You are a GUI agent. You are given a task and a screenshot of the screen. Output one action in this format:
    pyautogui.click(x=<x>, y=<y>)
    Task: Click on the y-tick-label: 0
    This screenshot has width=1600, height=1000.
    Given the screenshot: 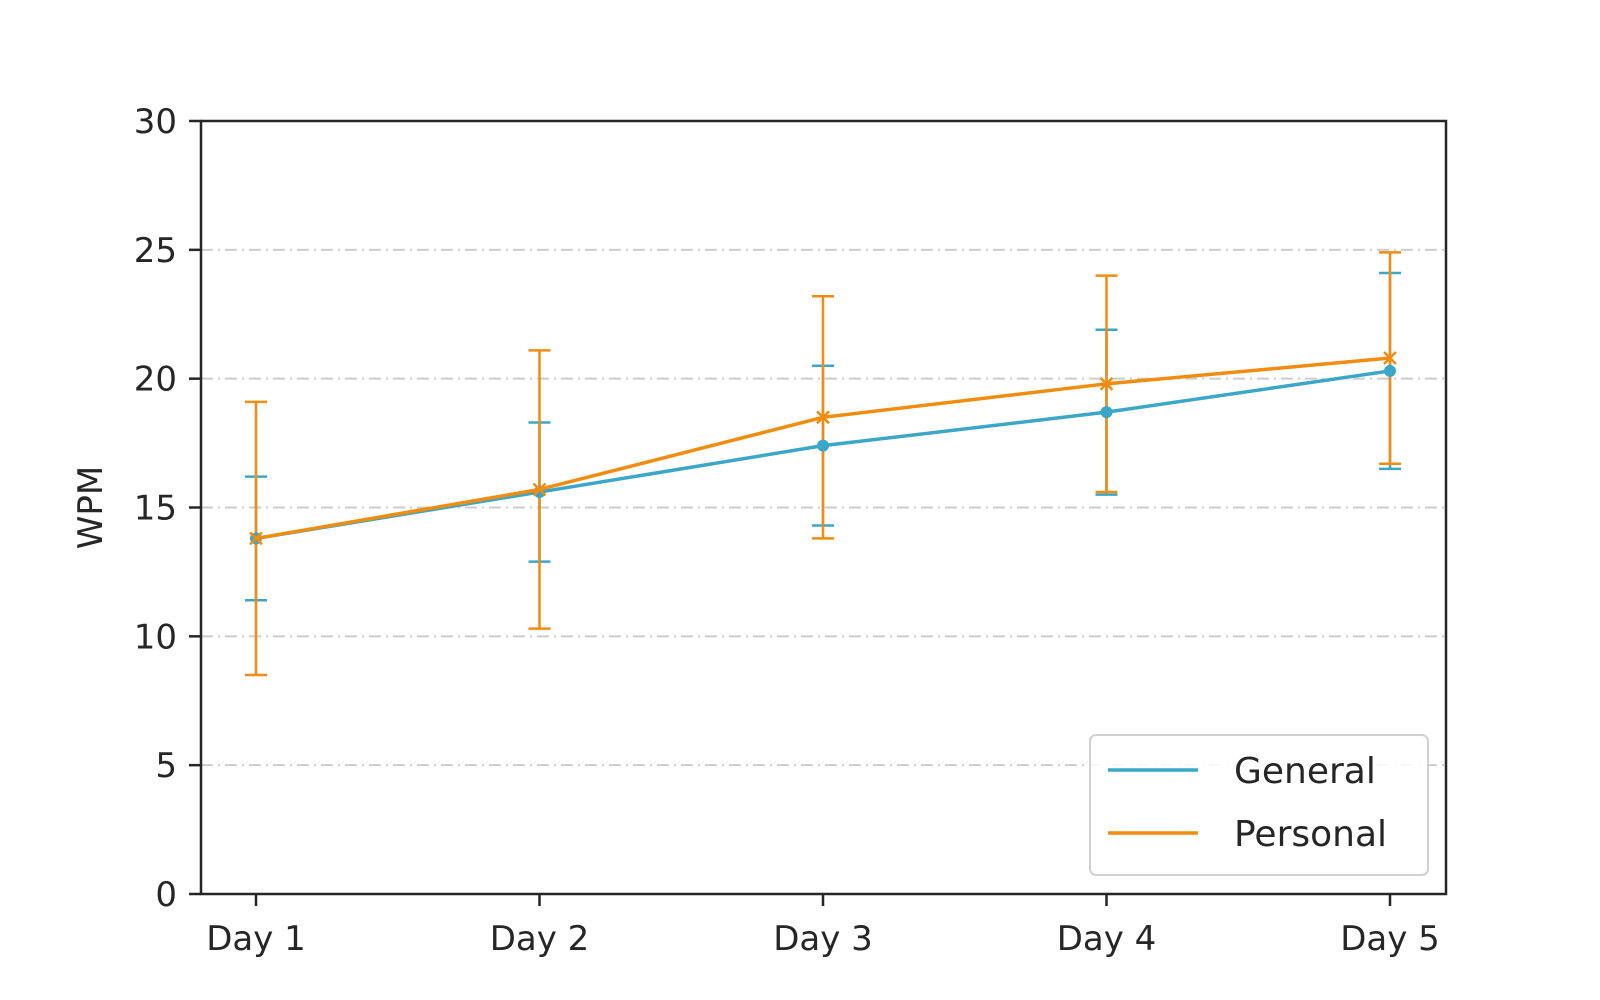 What is the action you would take?
    pyautogui.click(x=166, y=895)
    